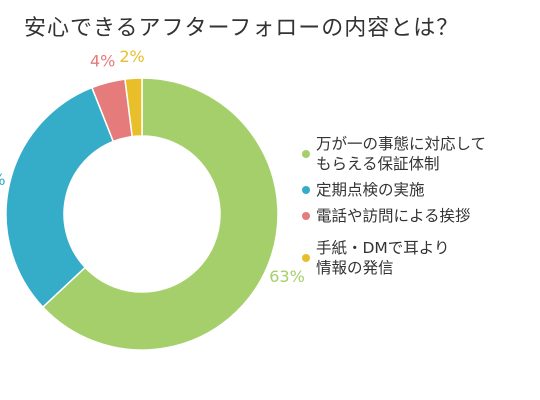 The image size is (540, 400). I want to click on legend-label-greeting: 電話や訪問による挨拶, so click(393, 216).